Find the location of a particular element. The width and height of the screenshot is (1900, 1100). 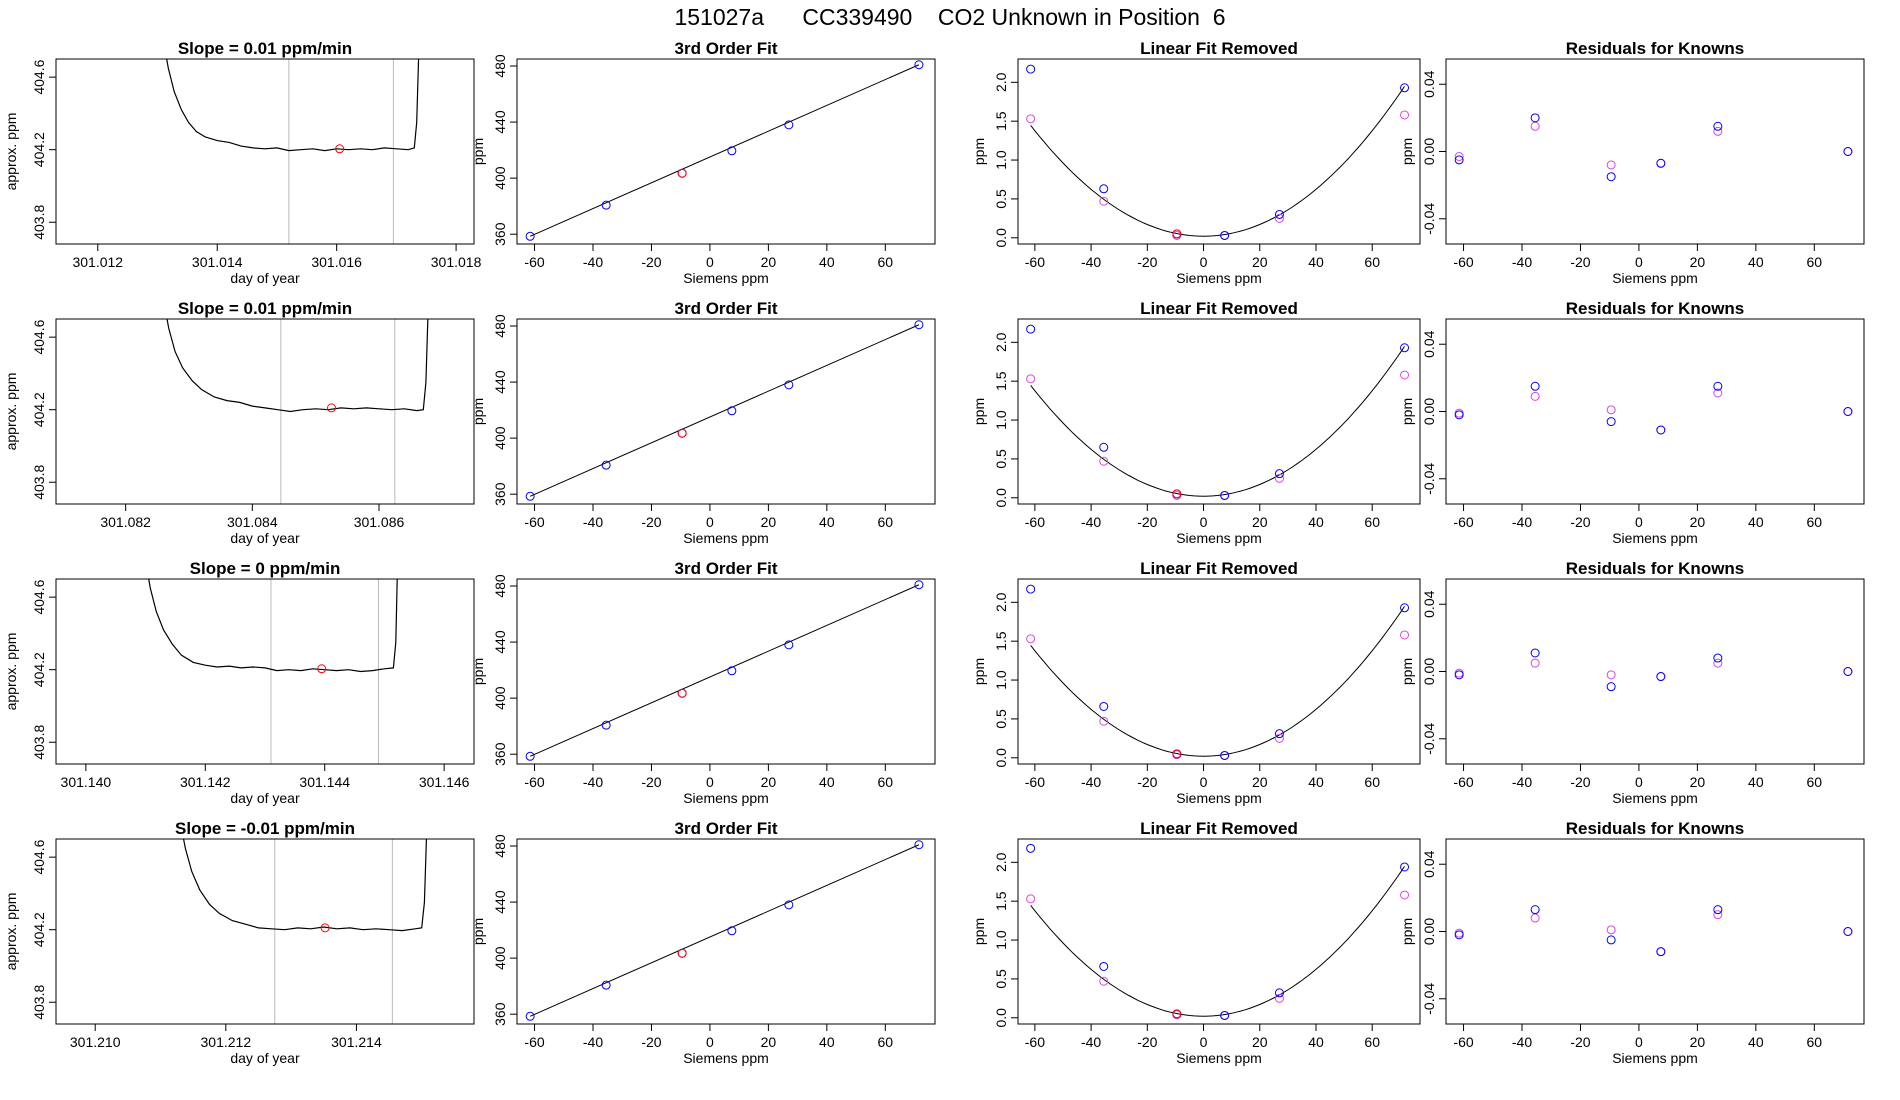

ppm-trace-line is located at coordinates (273, 626).